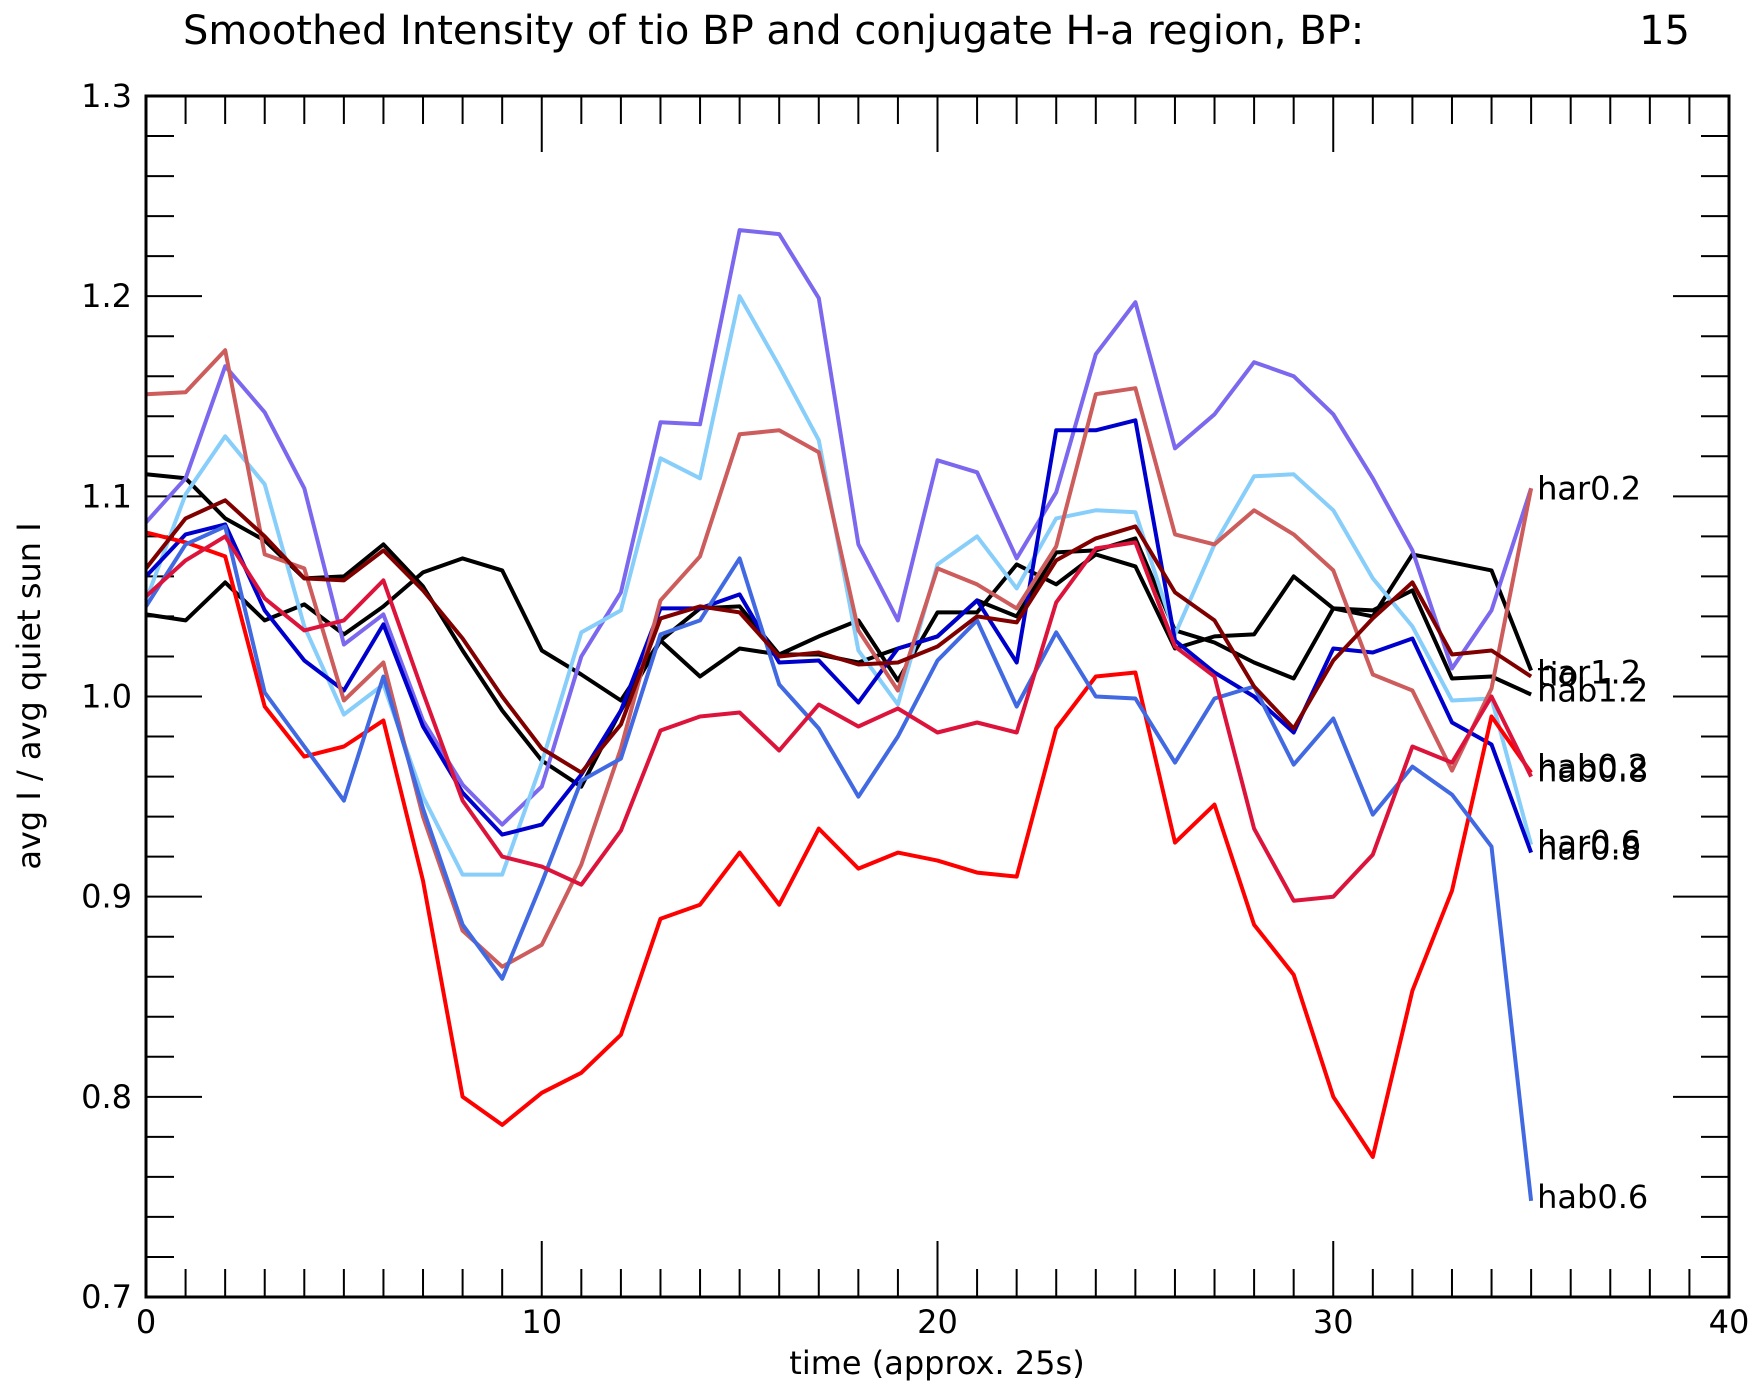 This screenshot has height=1392, width=1754. What do you see at coordinates (106, 897) in the screenshot?
I see `y-tick-label: 0.9` at bounding box center [106, 897].